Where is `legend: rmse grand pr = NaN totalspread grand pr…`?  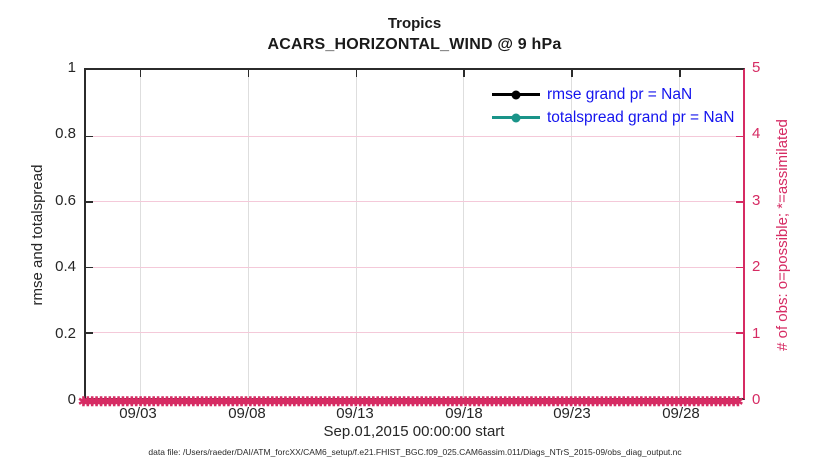 legend: rmse grand pr = NaN totalspread grand pr… is located at coordinates (613, 106).